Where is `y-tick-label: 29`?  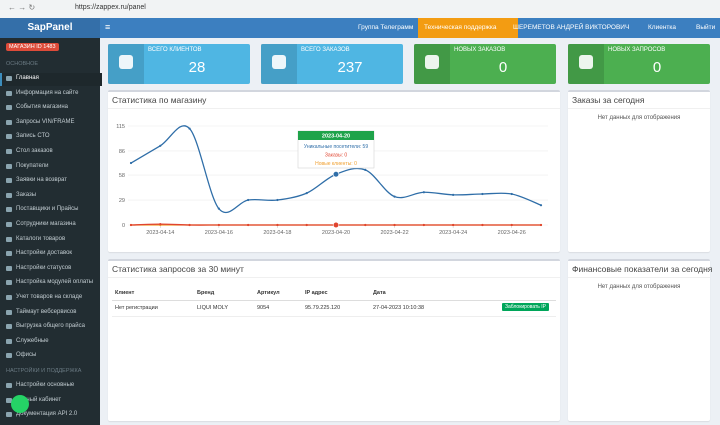
y-tick-label: 29 is located at coordinates (122, 201).